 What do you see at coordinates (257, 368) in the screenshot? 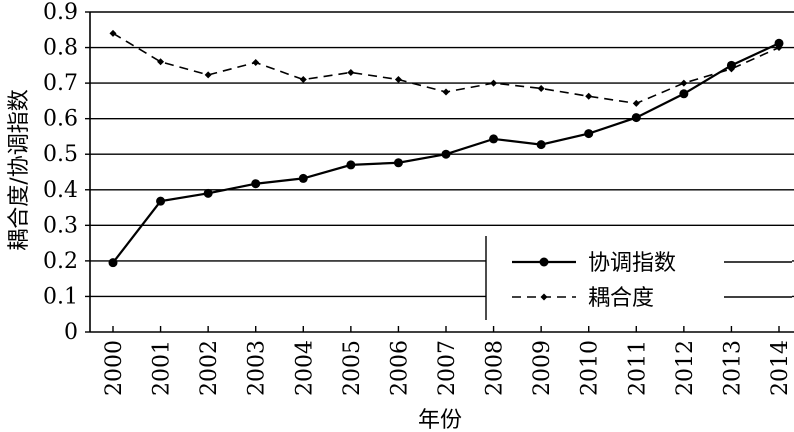
I see `x-tick-label: 2003` at bounding box center [257, 368].